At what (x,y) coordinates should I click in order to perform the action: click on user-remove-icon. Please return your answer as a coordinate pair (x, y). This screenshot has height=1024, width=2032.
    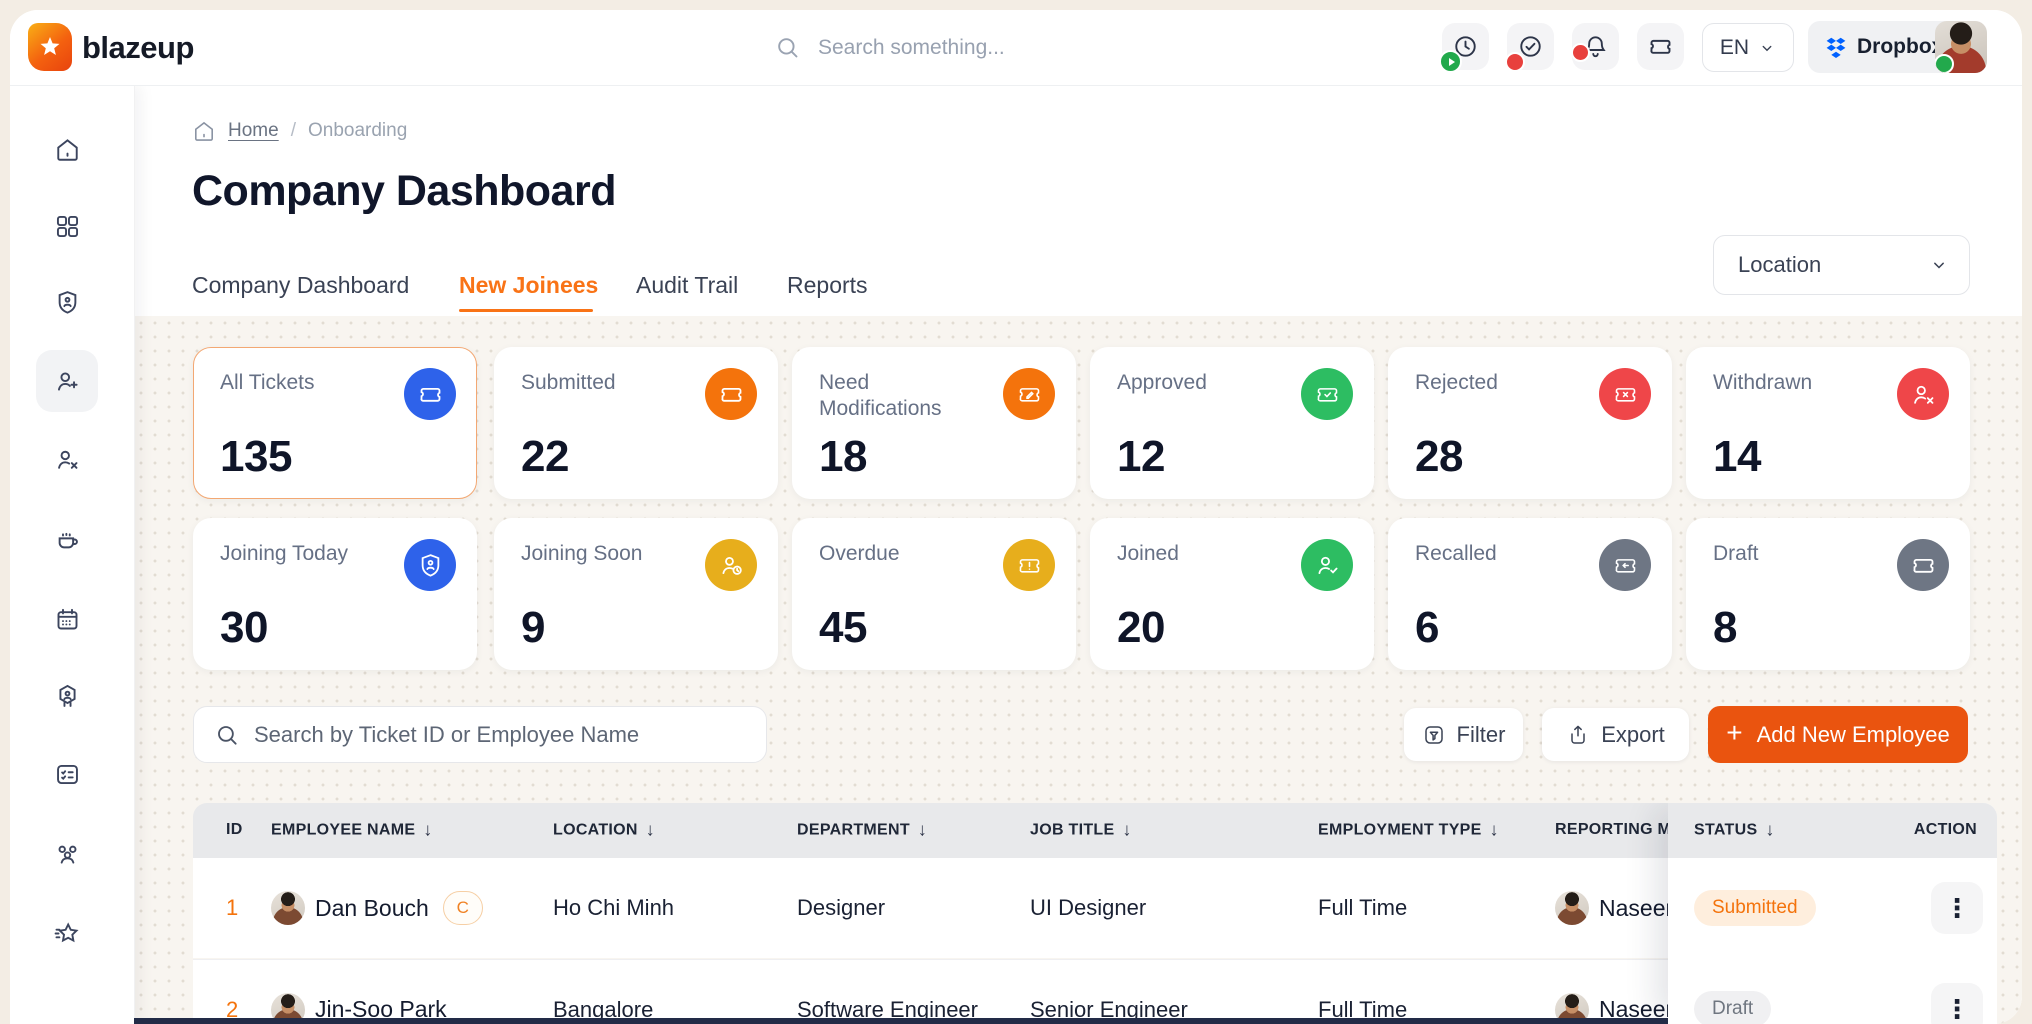
    Looking at the image, I should click on (67, 459).